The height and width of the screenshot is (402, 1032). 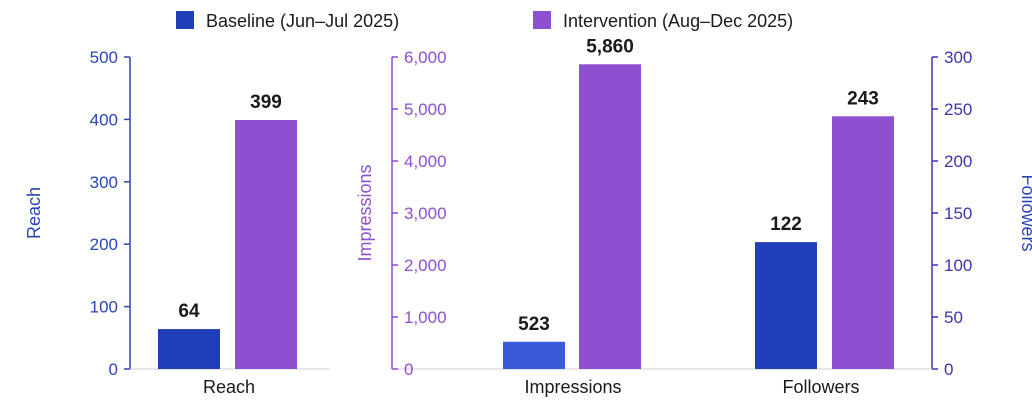 What do you see at coordinates (863, 242) in the screenshot?
I see `bar-intervention-followers` at bounding box center [863, 242].